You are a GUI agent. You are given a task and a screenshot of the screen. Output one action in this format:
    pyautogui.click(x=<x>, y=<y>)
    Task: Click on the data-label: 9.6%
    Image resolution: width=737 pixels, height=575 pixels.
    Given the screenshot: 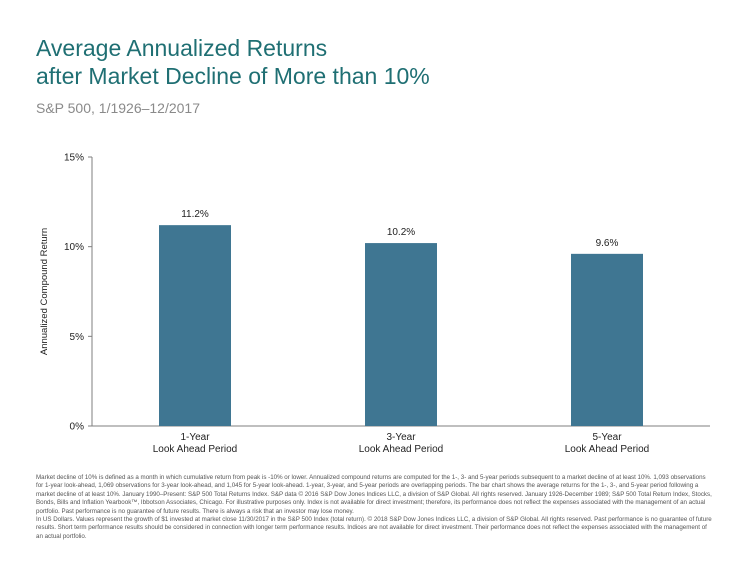 What is the action you would take?
    pyautogui.click(x=607, y=243)
    